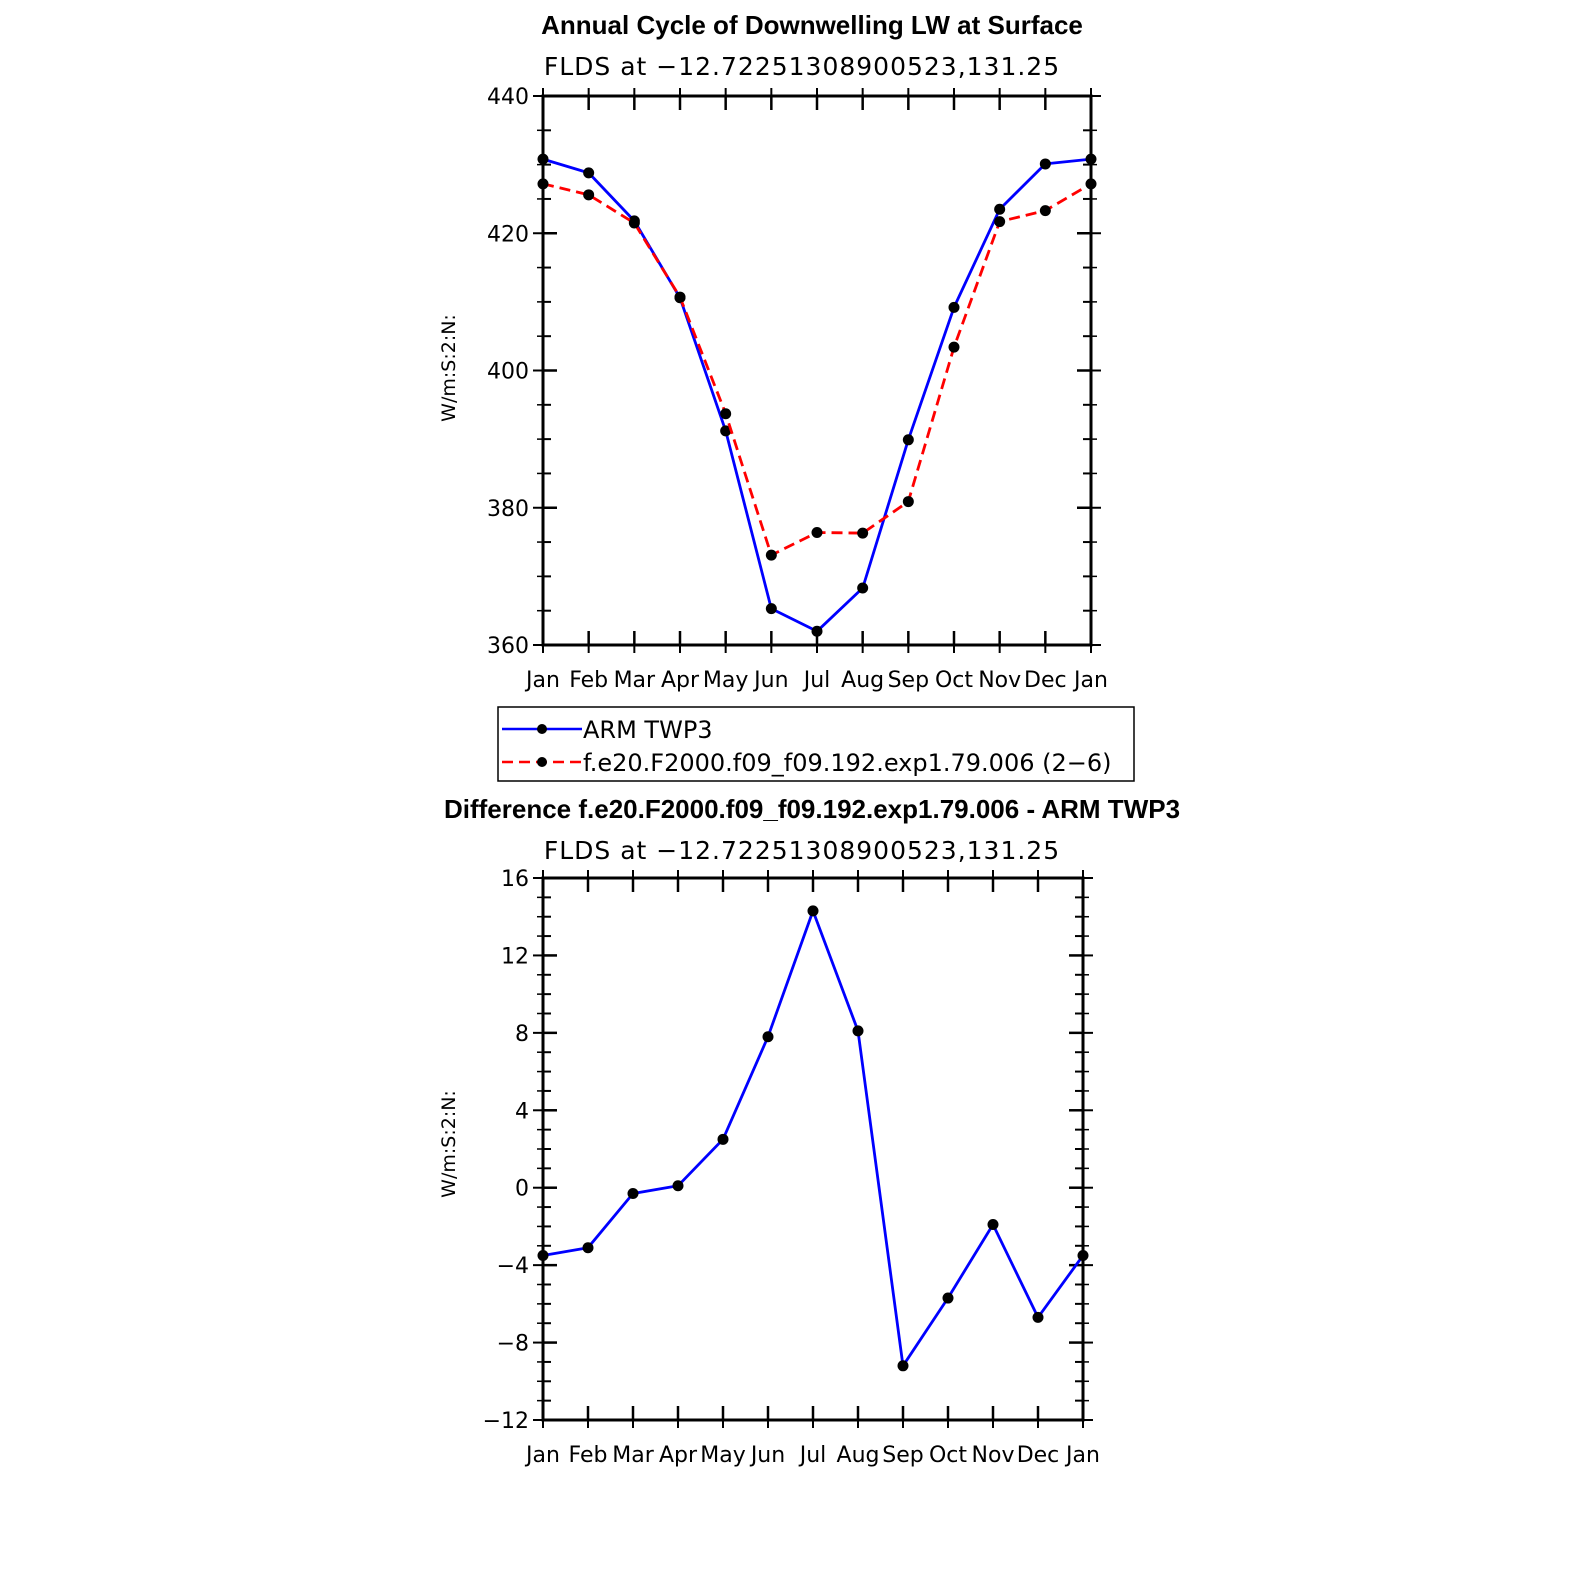 The width and height of the screenshot is (1574, 1574). I want to click on top-y-tick-label: 420, so click(508, 234).